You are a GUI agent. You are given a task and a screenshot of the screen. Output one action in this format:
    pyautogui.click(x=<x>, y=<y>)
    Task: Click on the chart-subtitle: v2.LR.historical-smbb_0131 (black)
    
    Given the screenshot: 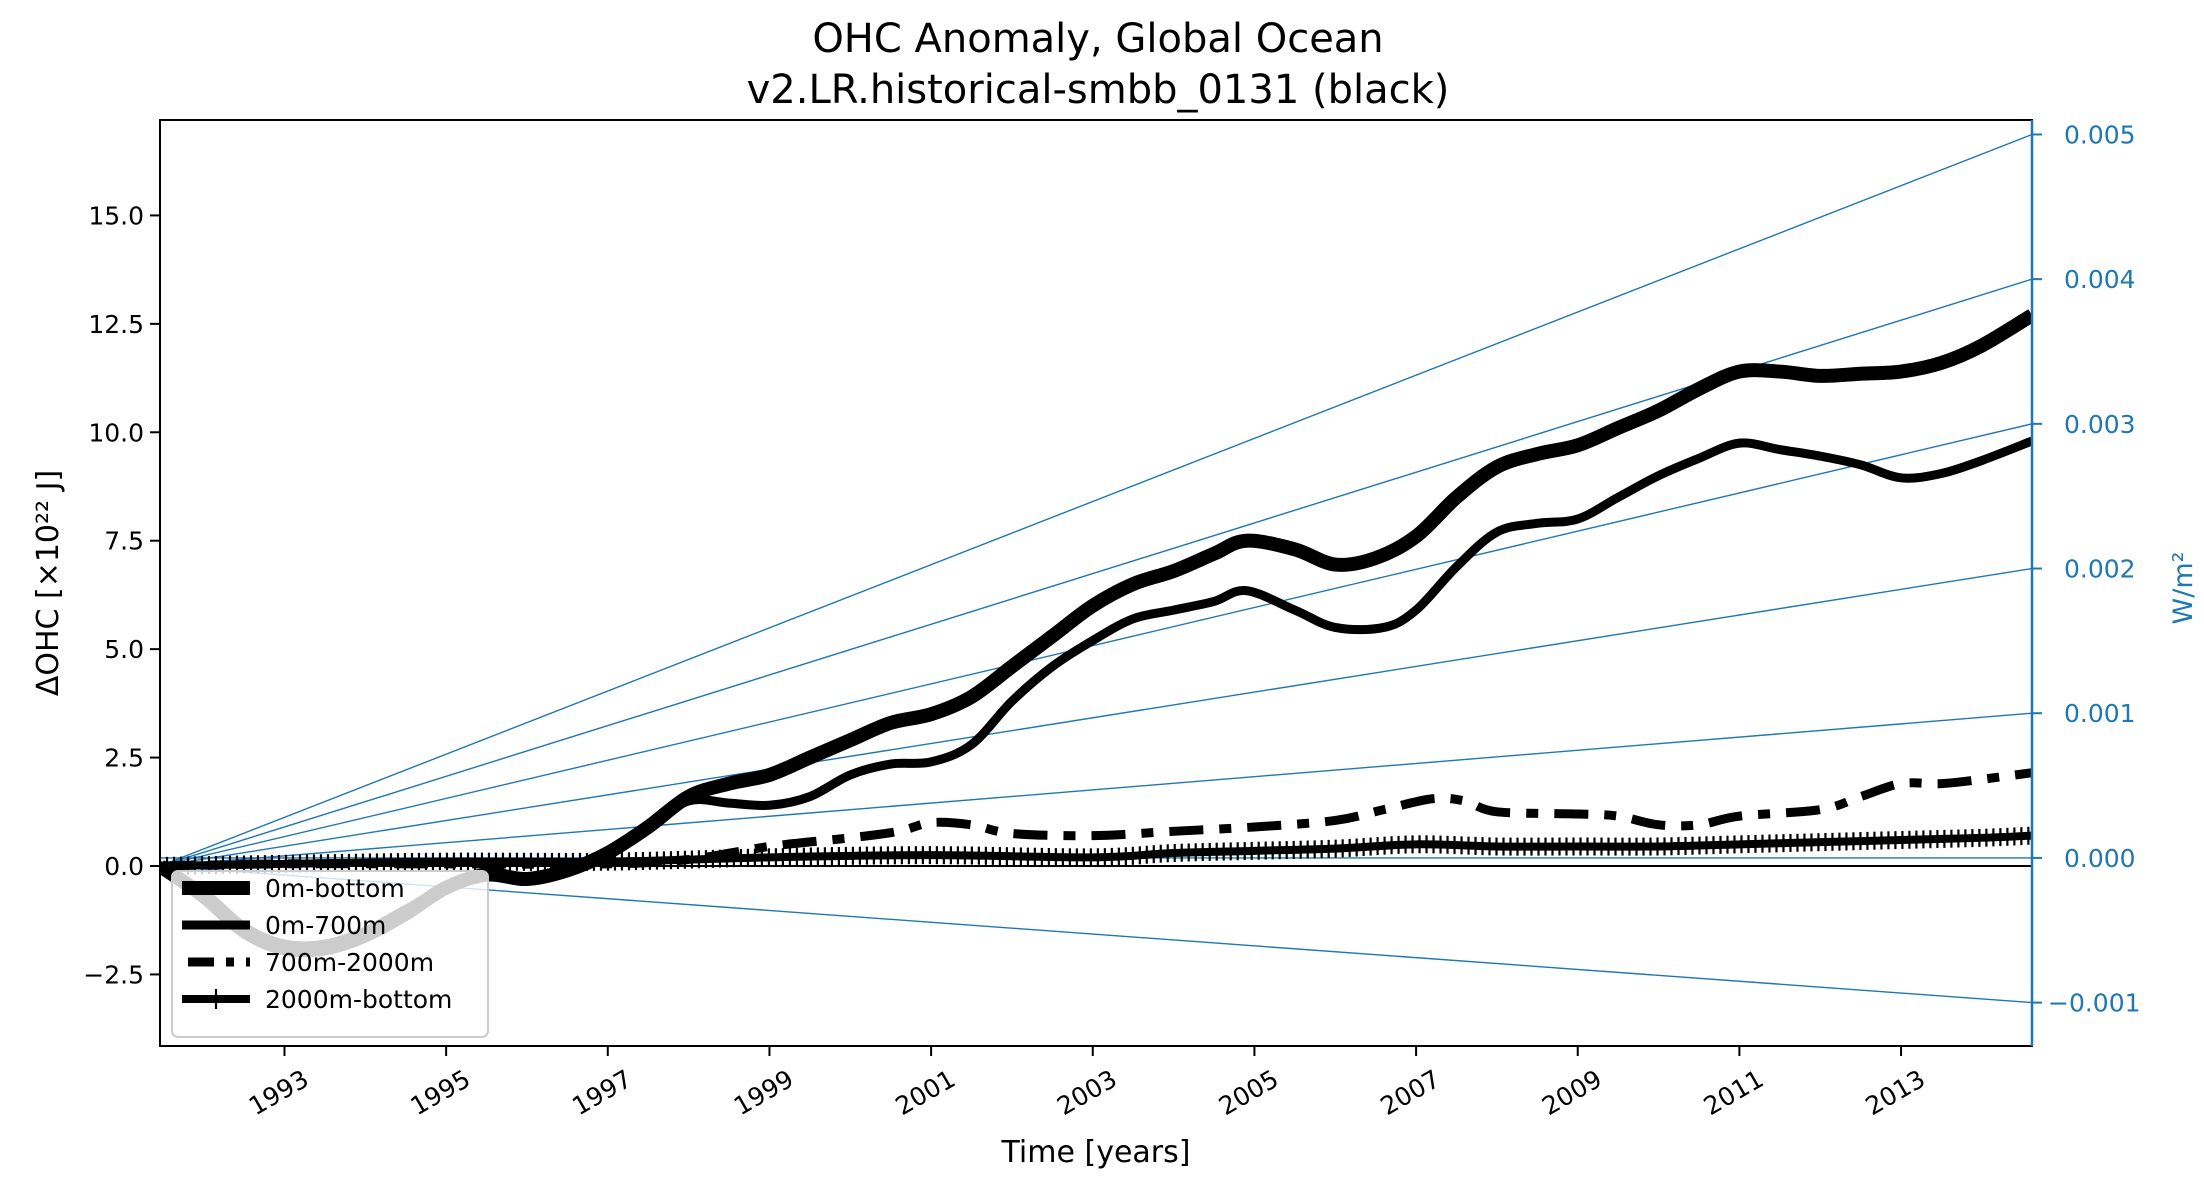 What is the action you would take?
    pyautogui.click(x=1098, y=90)
    